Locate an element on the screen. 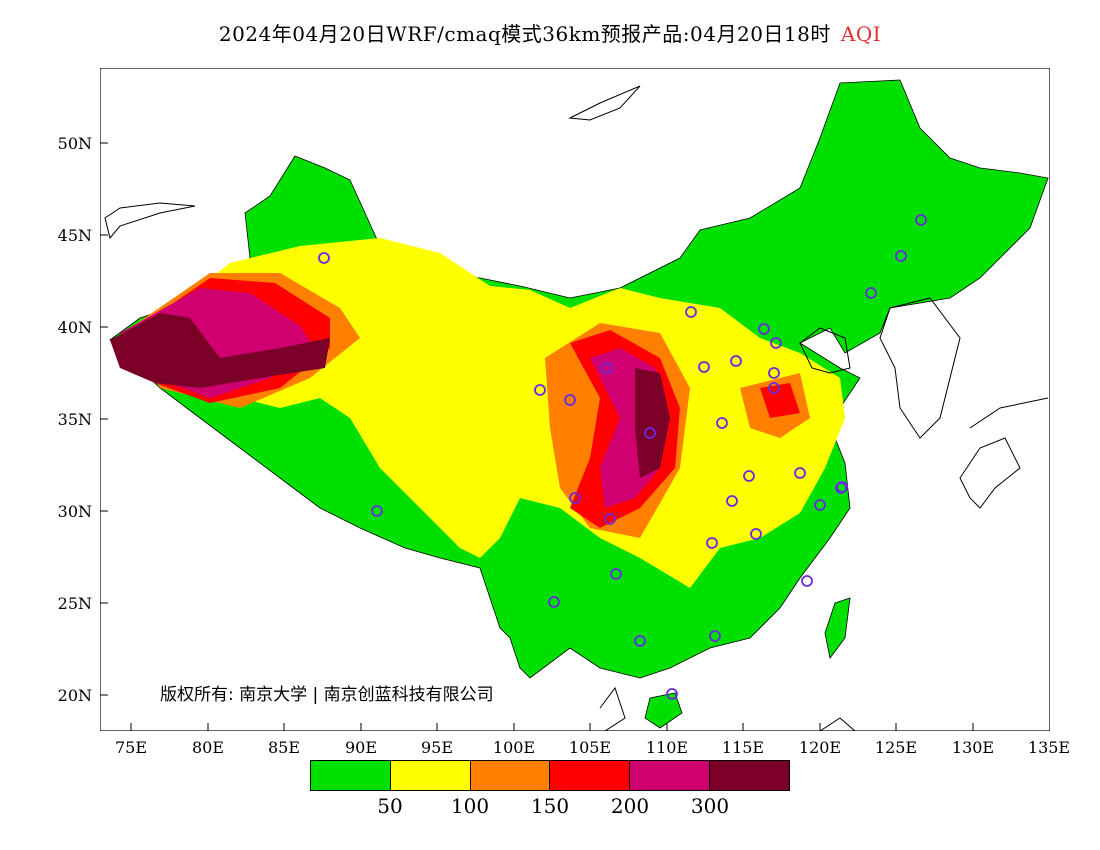 The width and height of the screenshot is (1100, 850). bohai-coast is located at coordinates (825, 350).